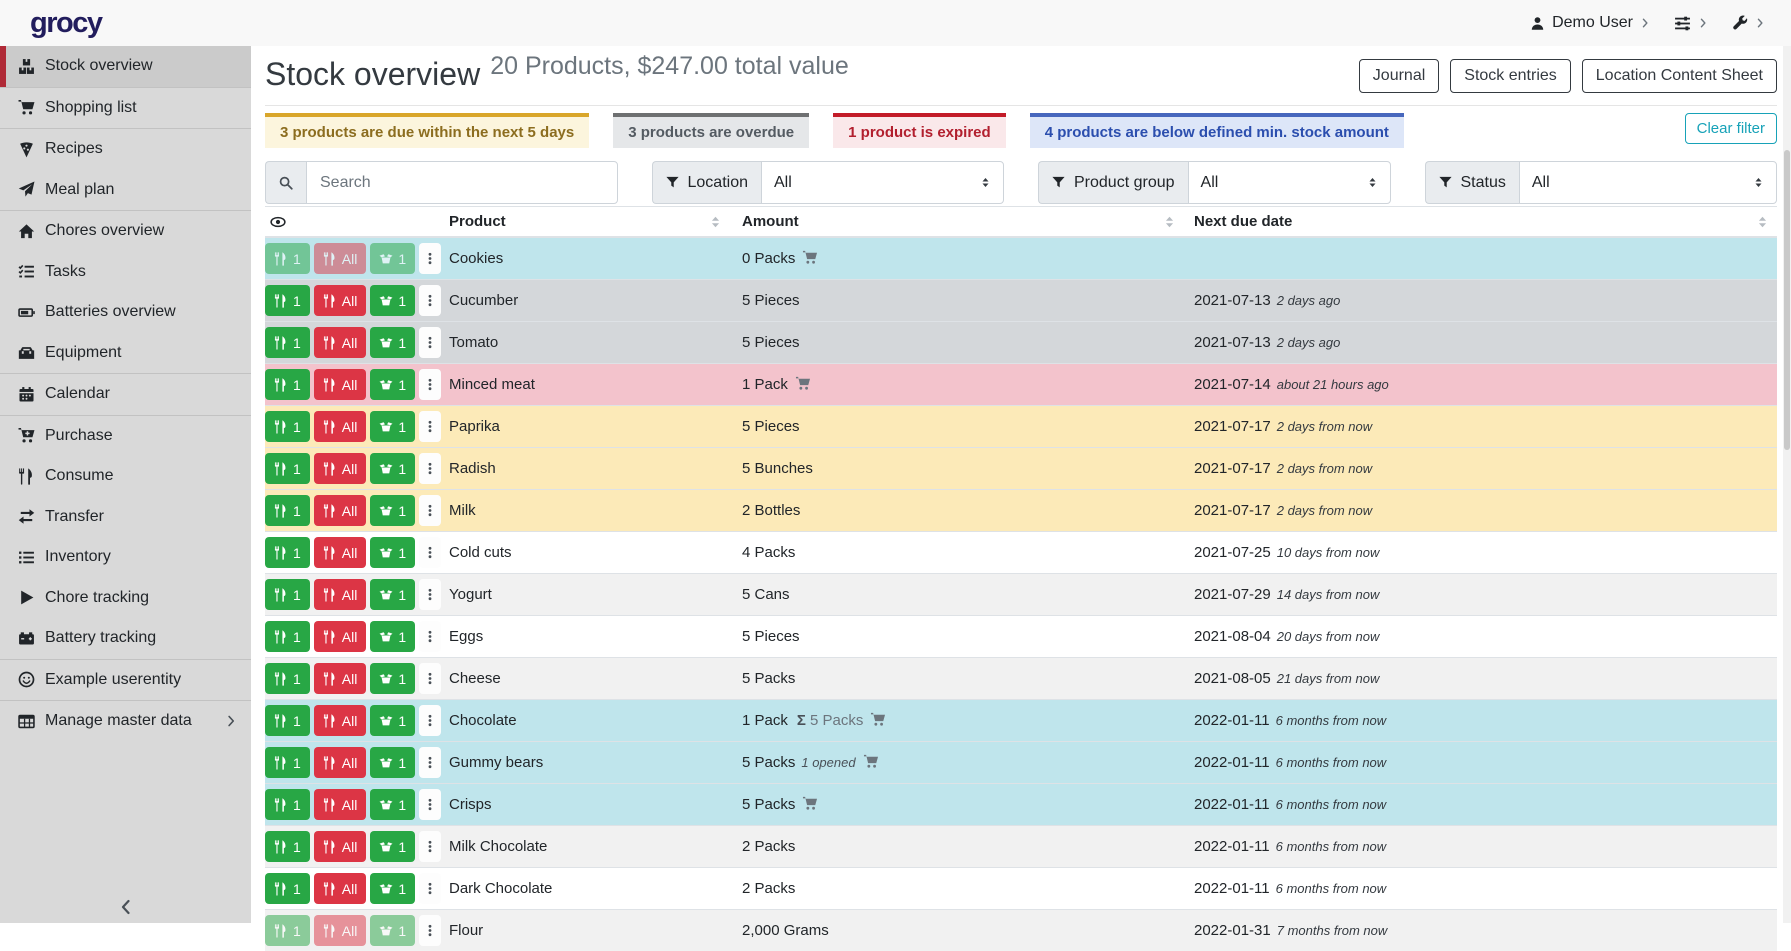 The height and width of the screenshot is (951, 1791). What do you see at coordinates (125, 272) in the screenshot?
I see `sidebar-item-tasks: Tasks` at bounding box center [125, 272].